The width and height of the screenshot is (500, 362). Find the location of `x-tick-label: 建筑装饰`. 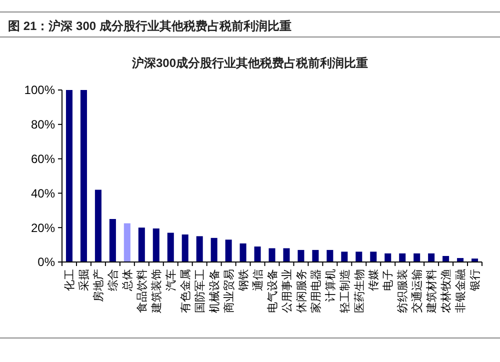

x-tick-label: 建筑装饰 is located at coordinates (156, 291).